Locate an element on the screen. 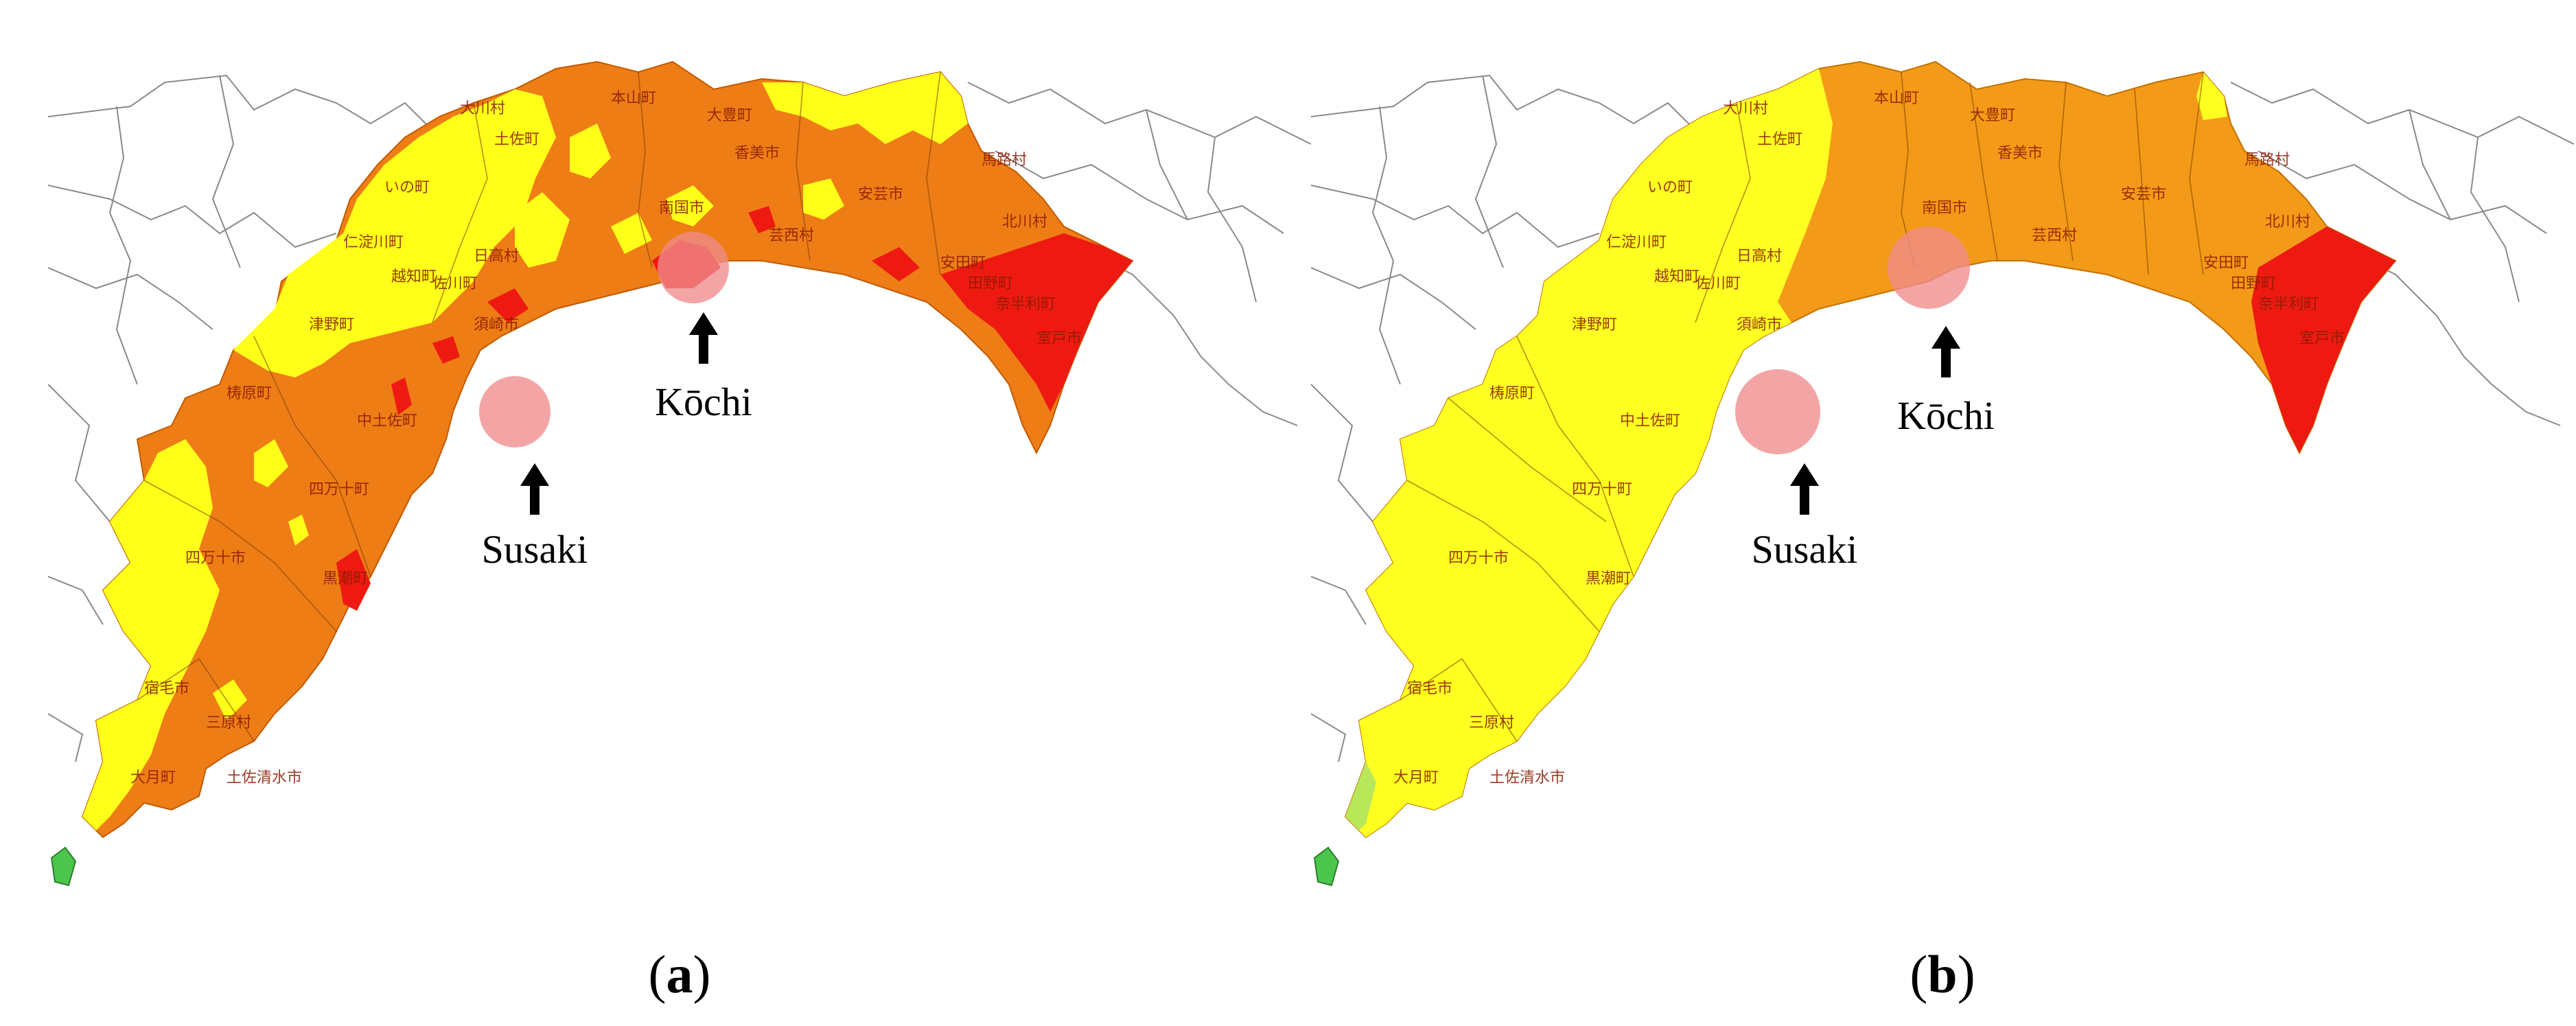  caption-a-open: ( is located at coordinates (657, 974).